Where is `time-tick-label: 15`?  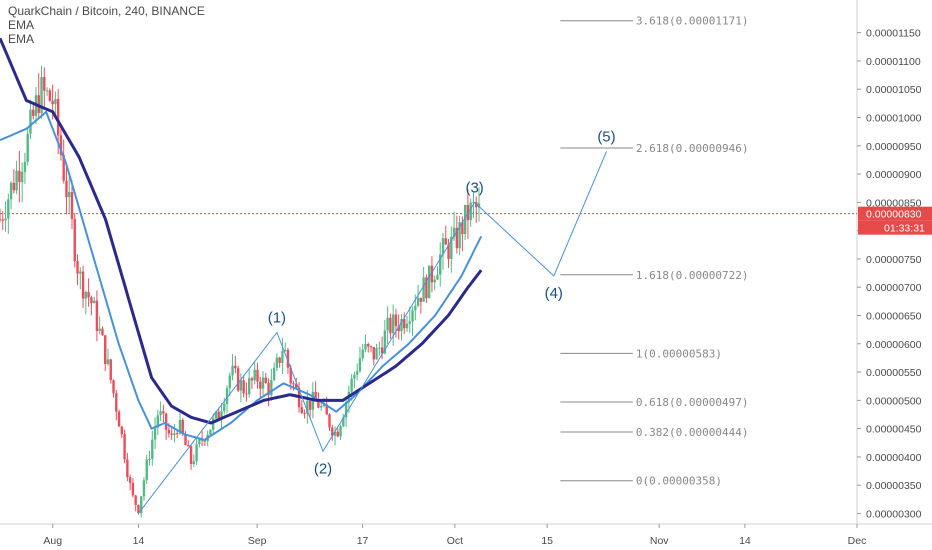 time-tick-label: 15 is located at coordinates (547, 541).